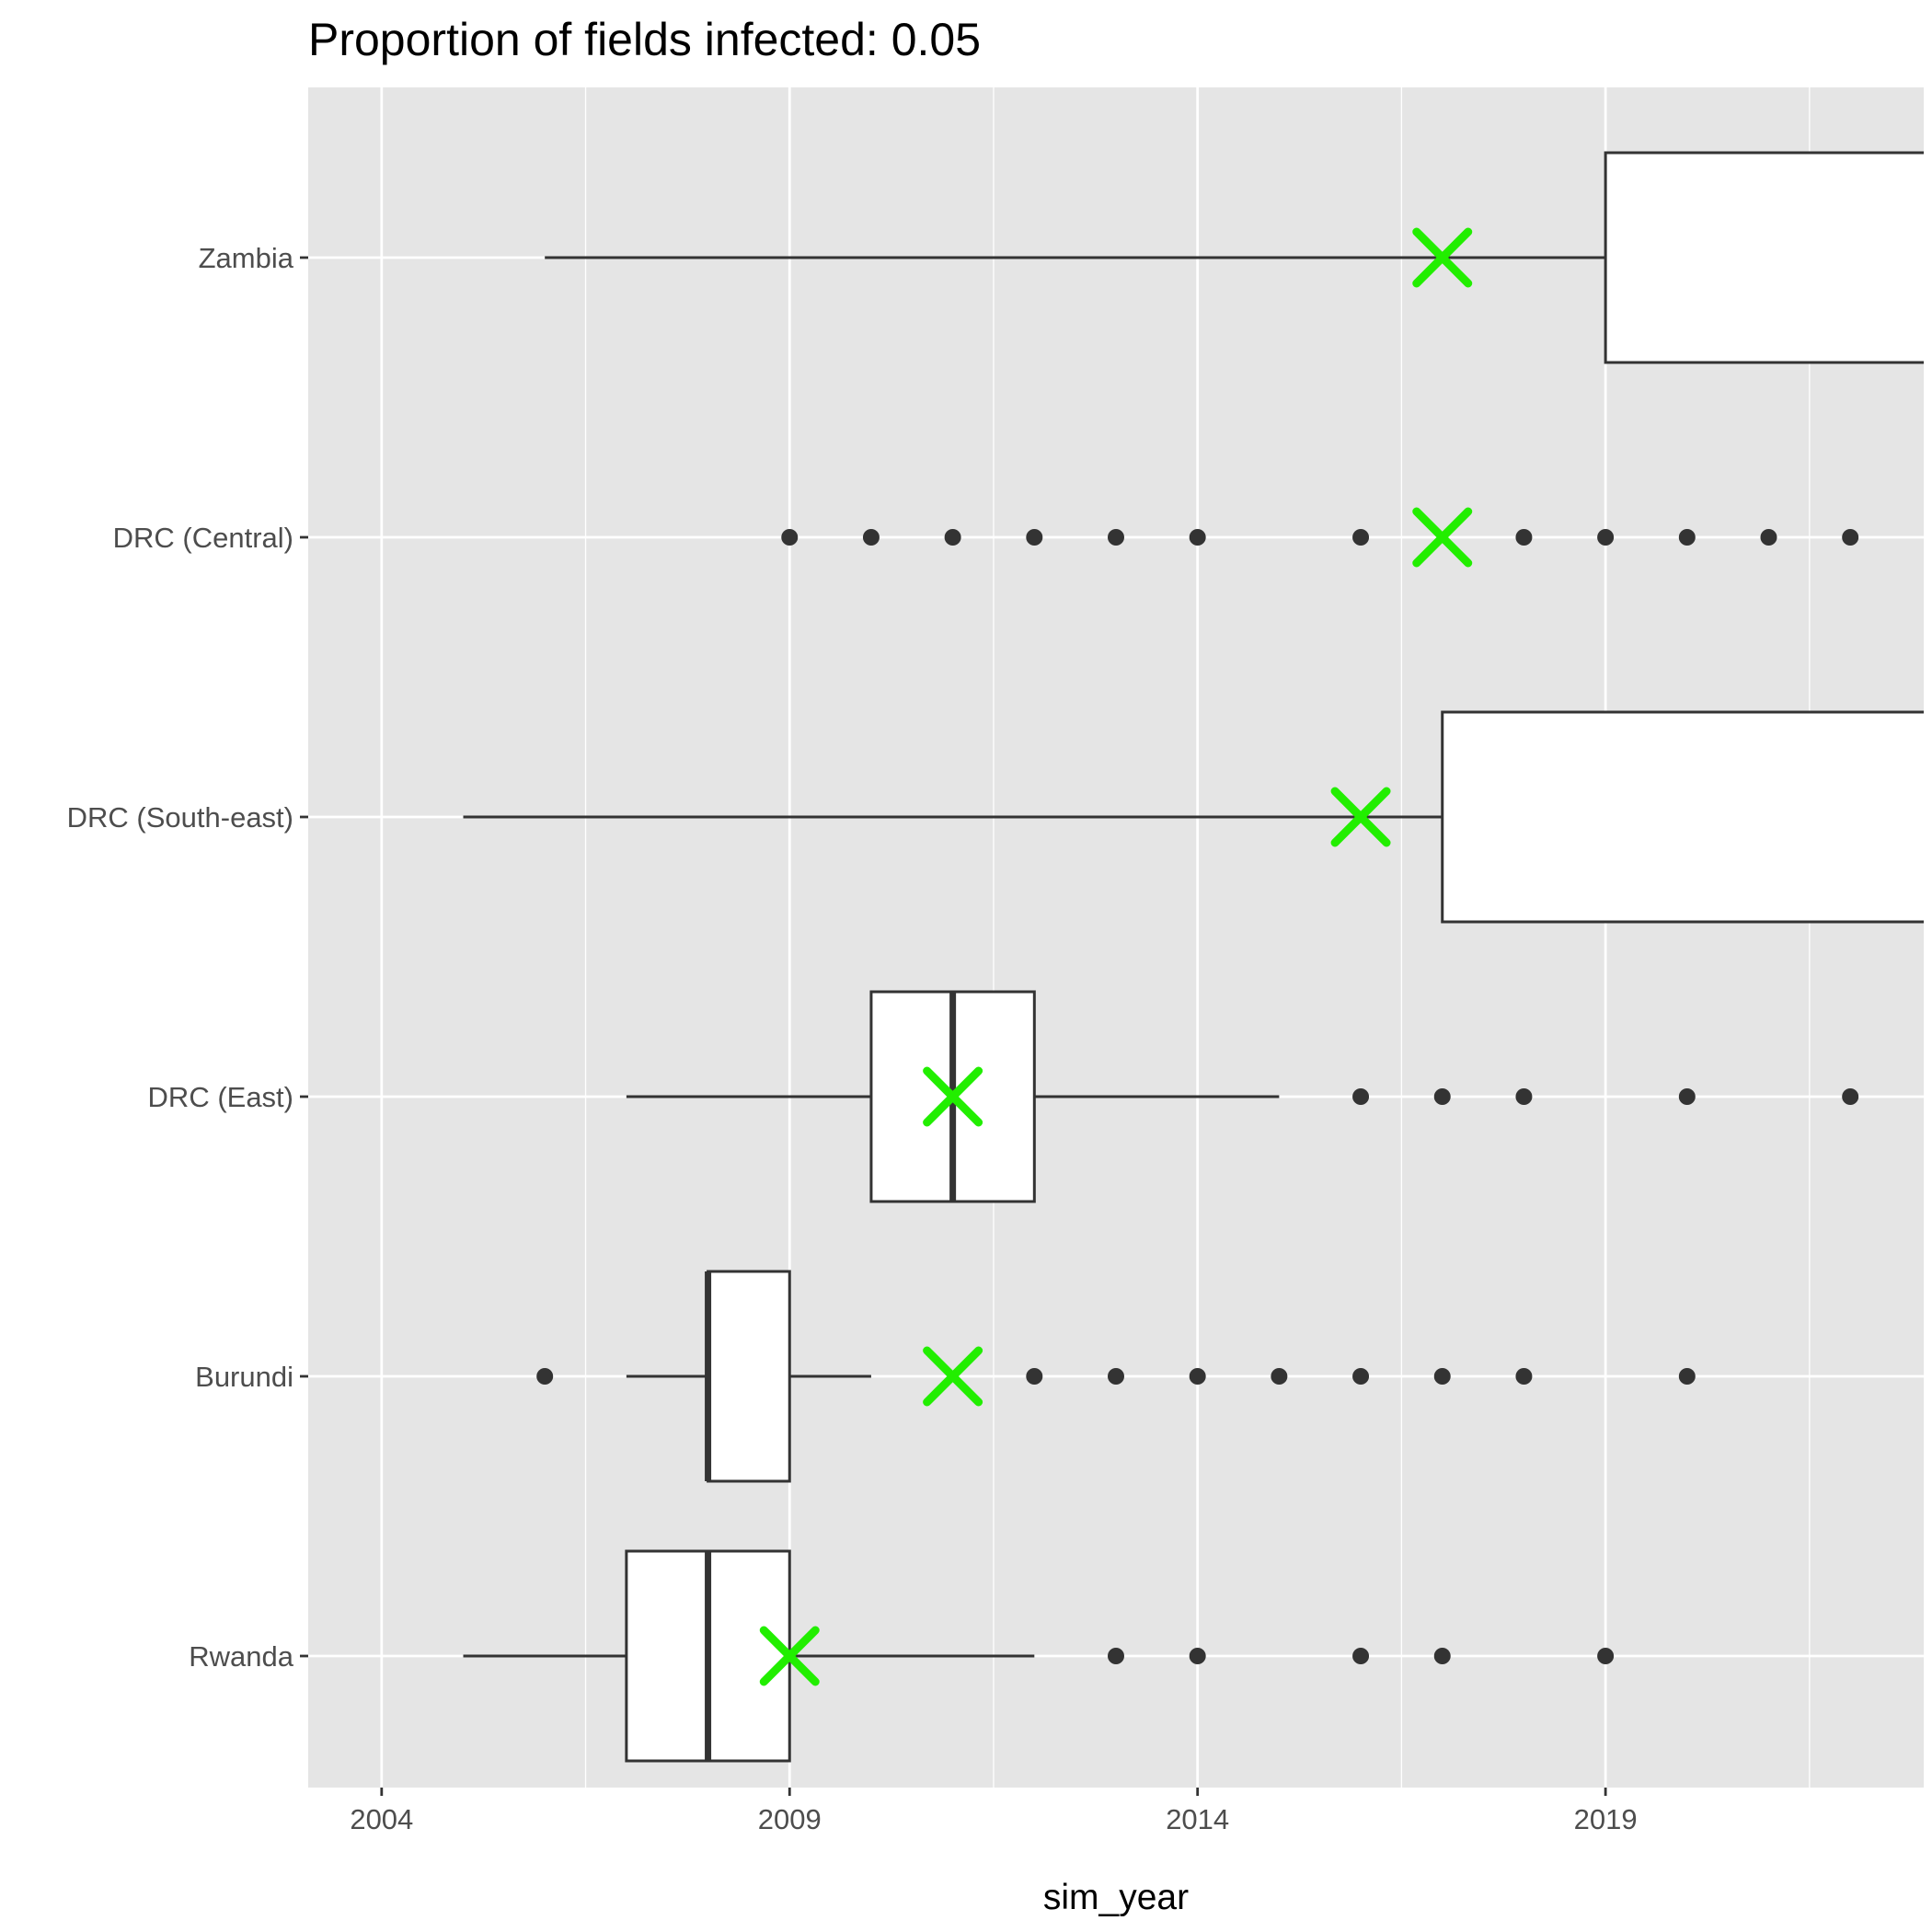  Describe the element at coordinates (1606, 1819) in the screenshot. I see `x-tick-label: 2019` at that location.